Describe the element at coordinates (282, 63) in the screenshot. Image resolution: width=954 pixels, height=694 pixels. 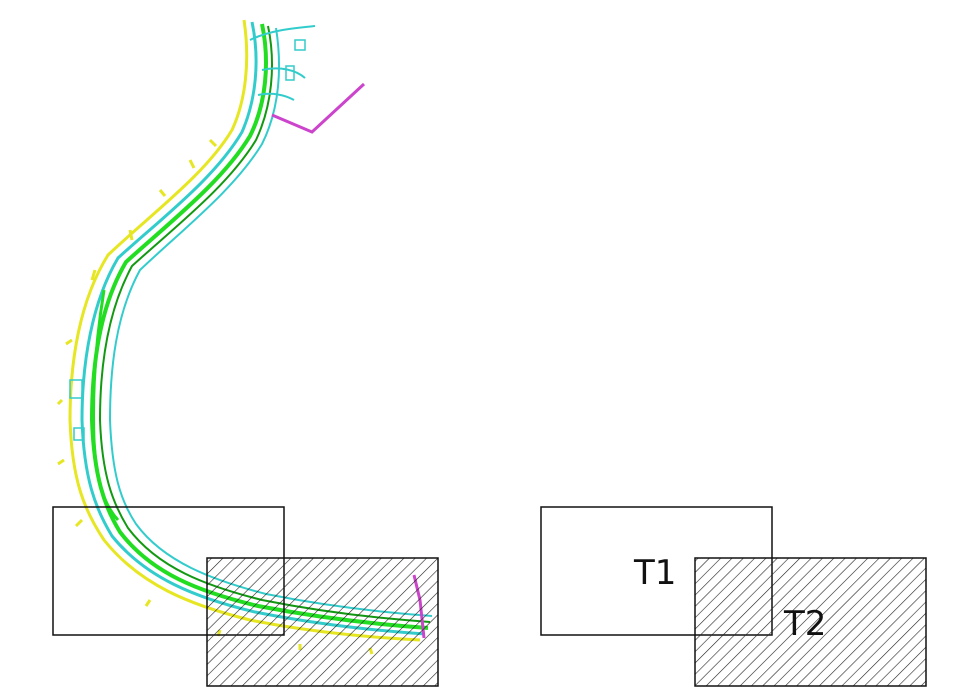
I see `road-ramp-top` at that location.